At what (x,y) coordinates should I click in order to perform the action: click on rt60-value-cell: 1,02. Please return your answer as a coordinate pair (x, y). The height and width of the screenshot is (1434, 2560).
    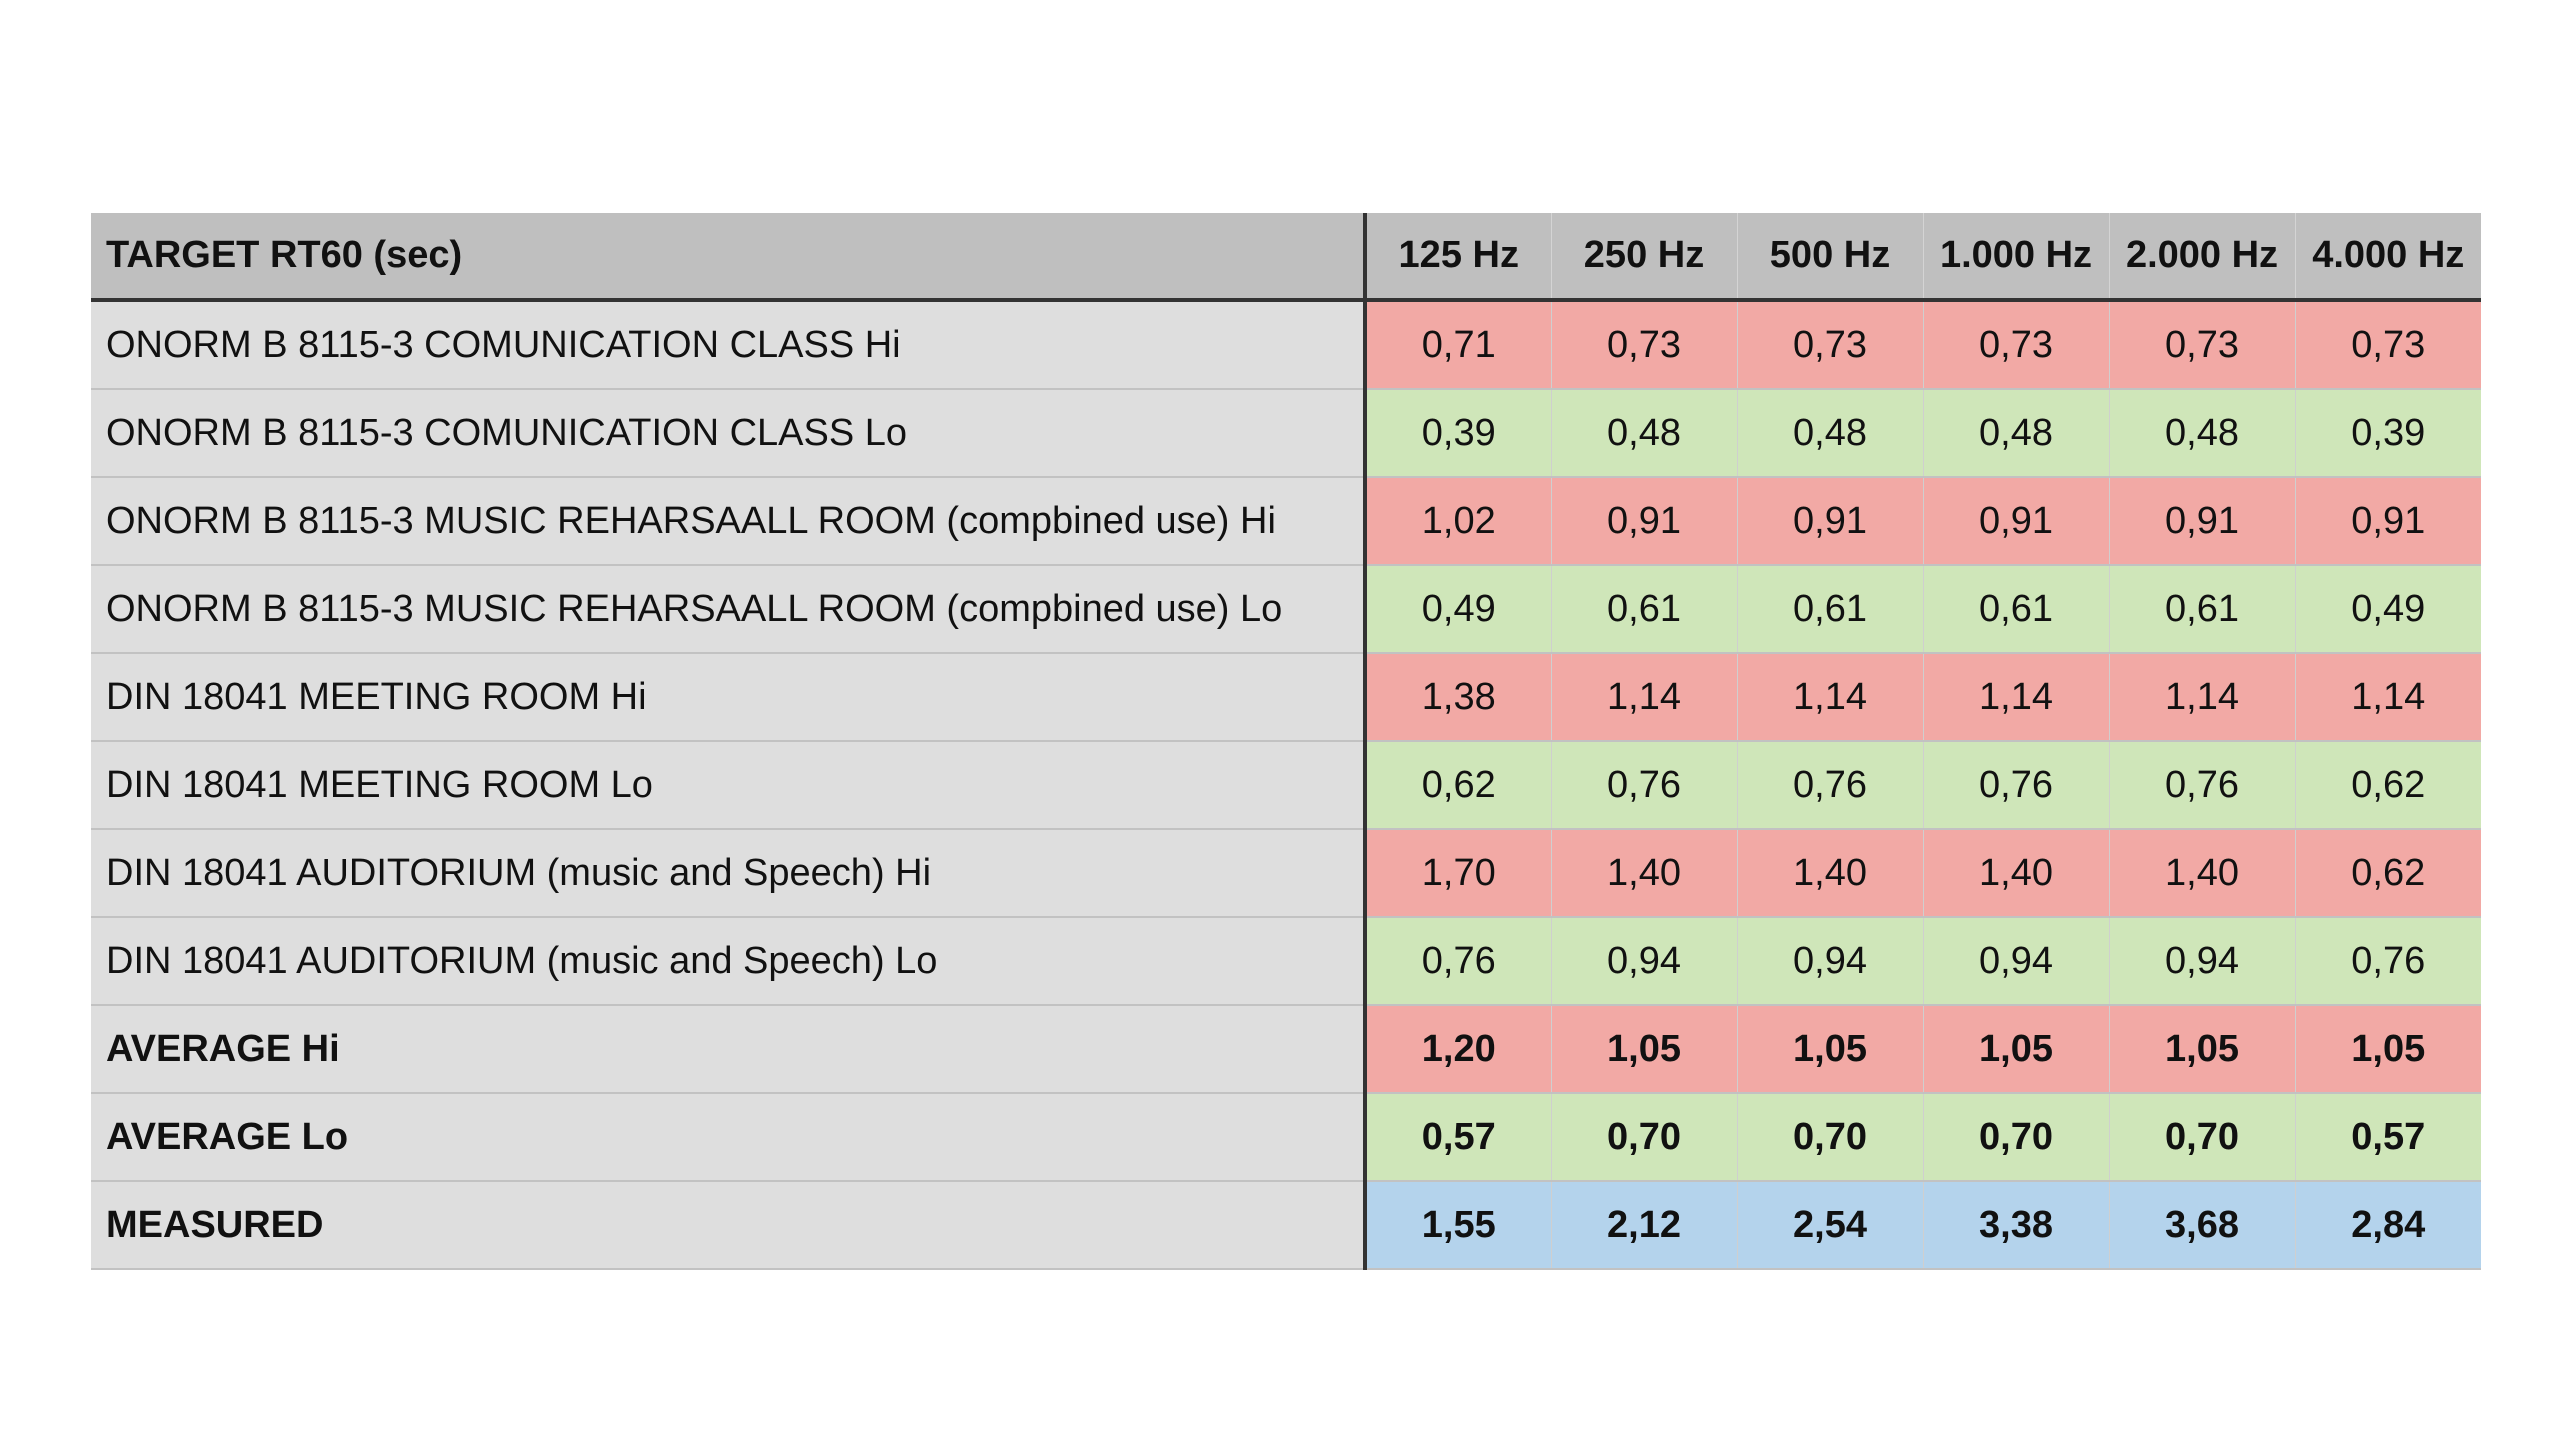
    Looking at the image, I should click on (1457, 521).